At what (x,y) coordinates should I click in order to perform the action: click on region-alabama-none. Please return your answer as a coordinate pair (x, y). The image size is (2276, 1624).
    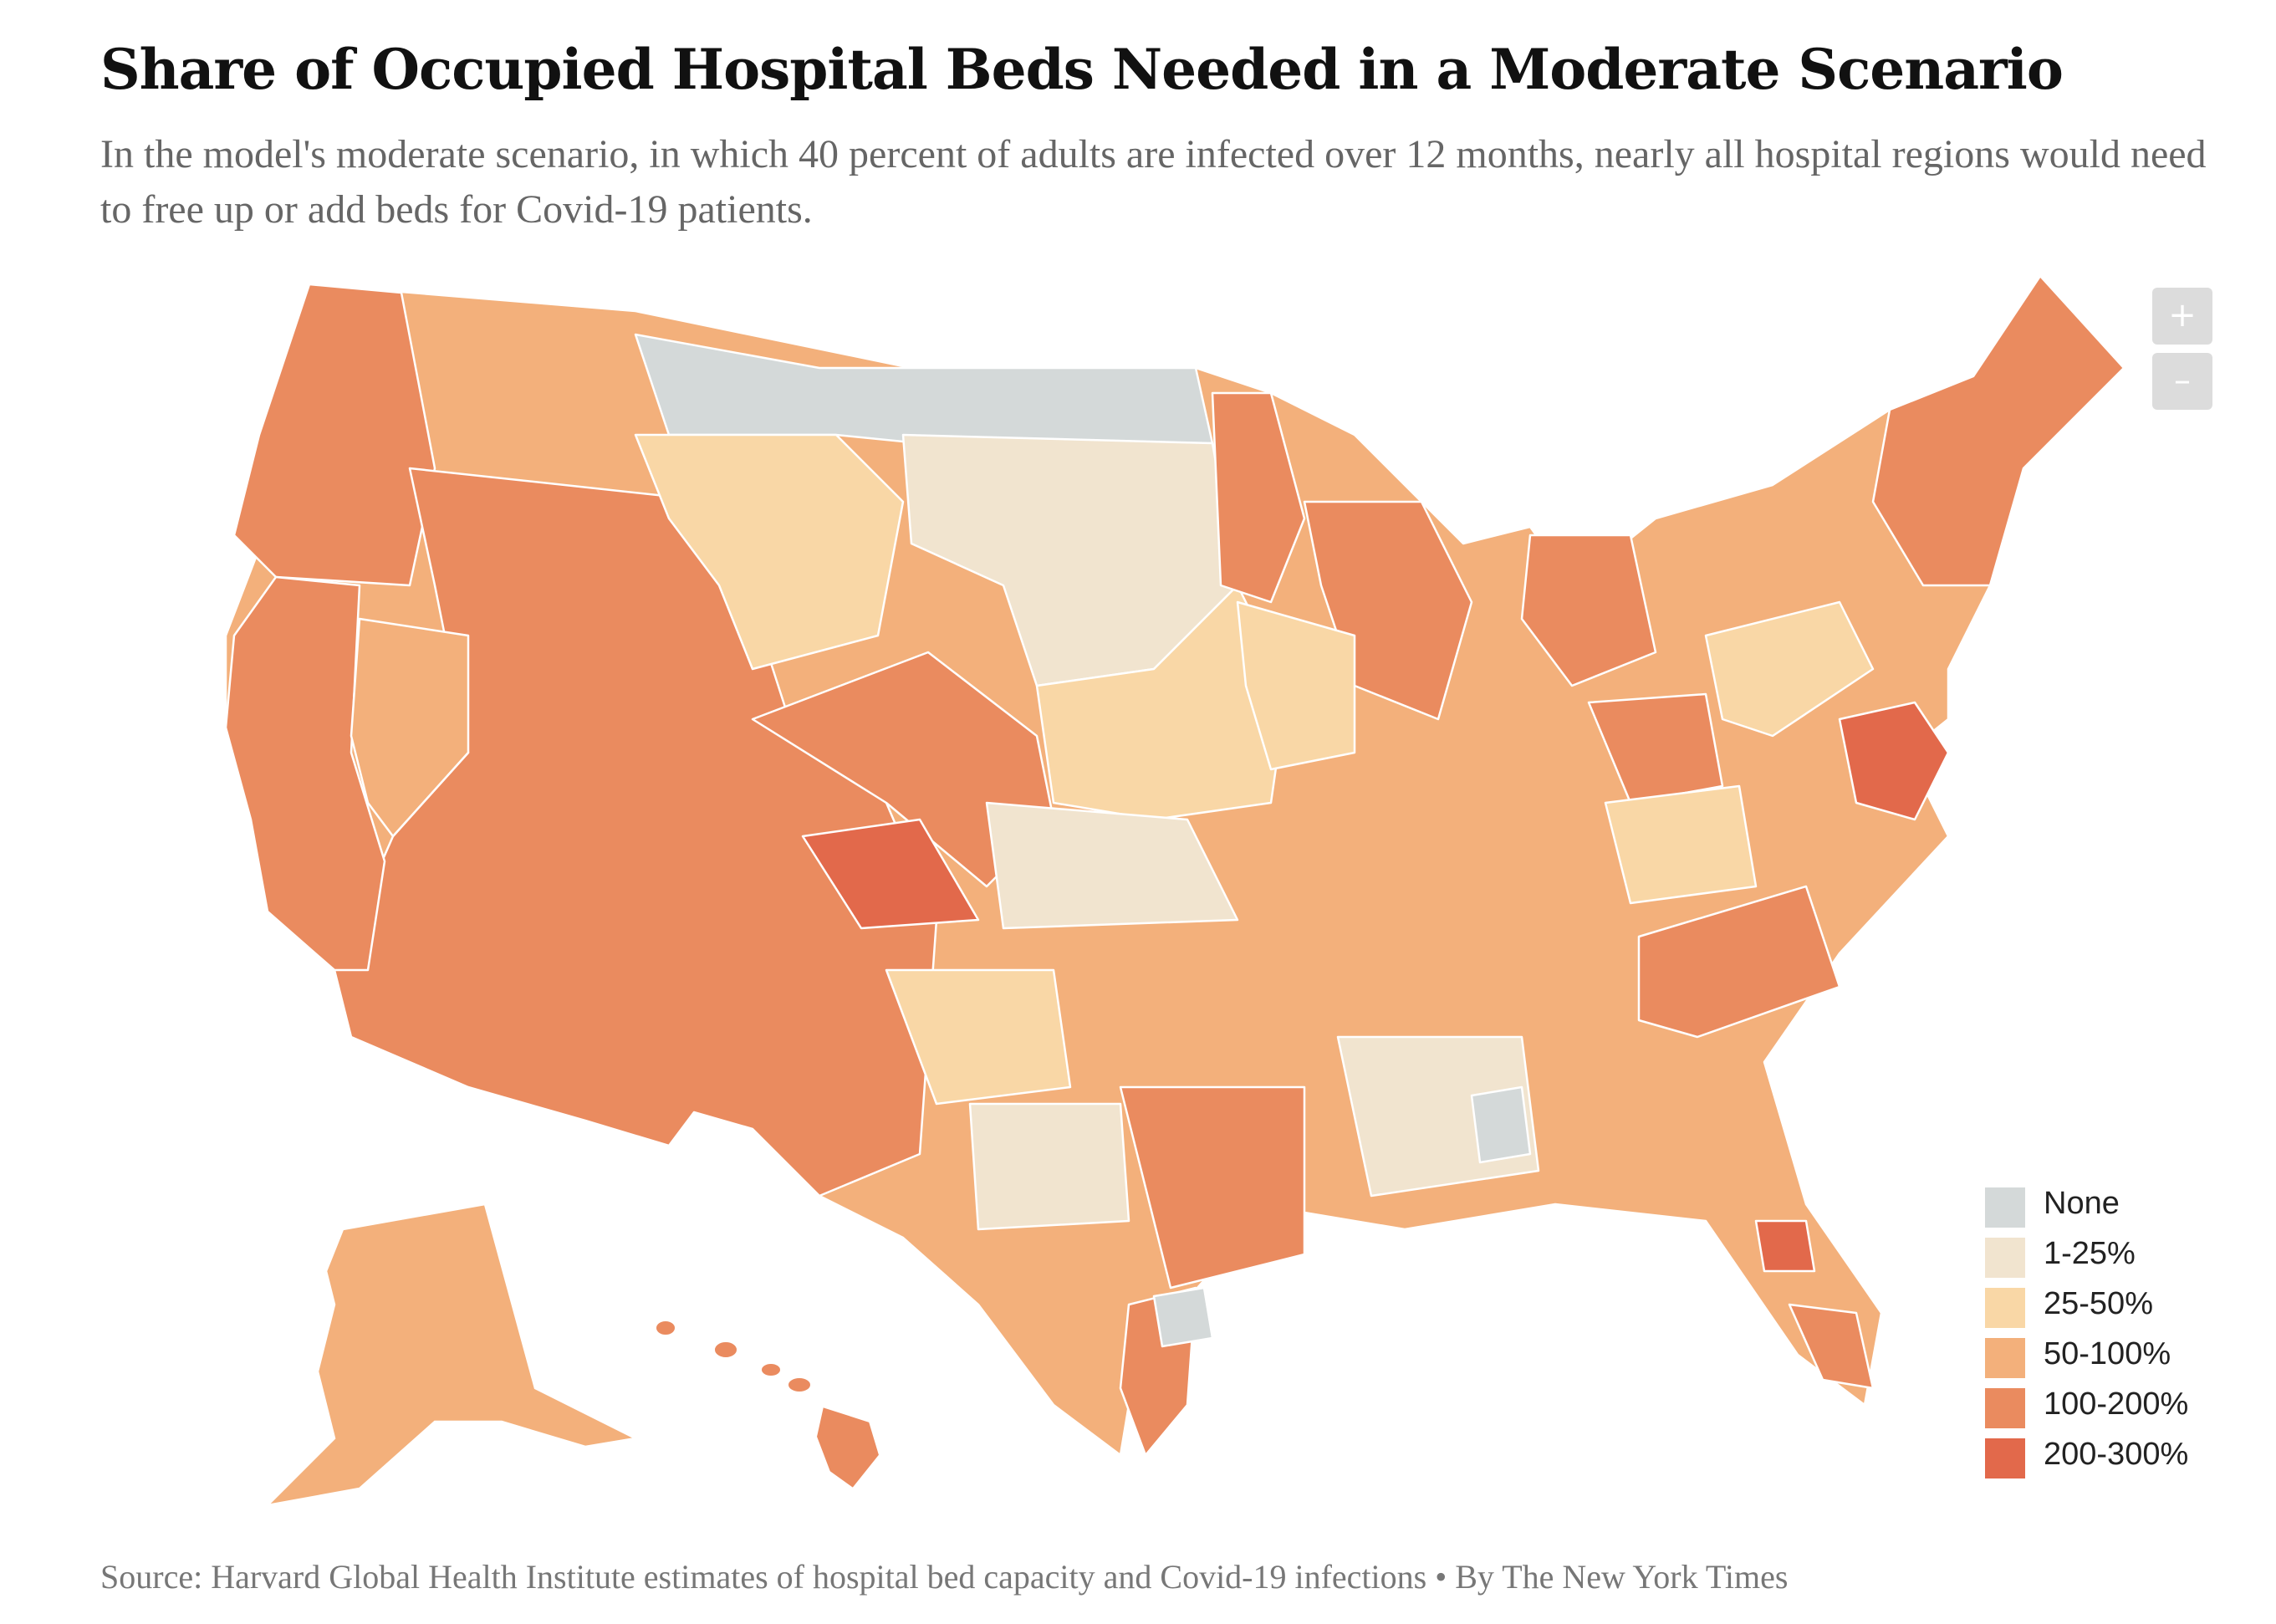
    Looking at the image, I should click on (1501, 1124).